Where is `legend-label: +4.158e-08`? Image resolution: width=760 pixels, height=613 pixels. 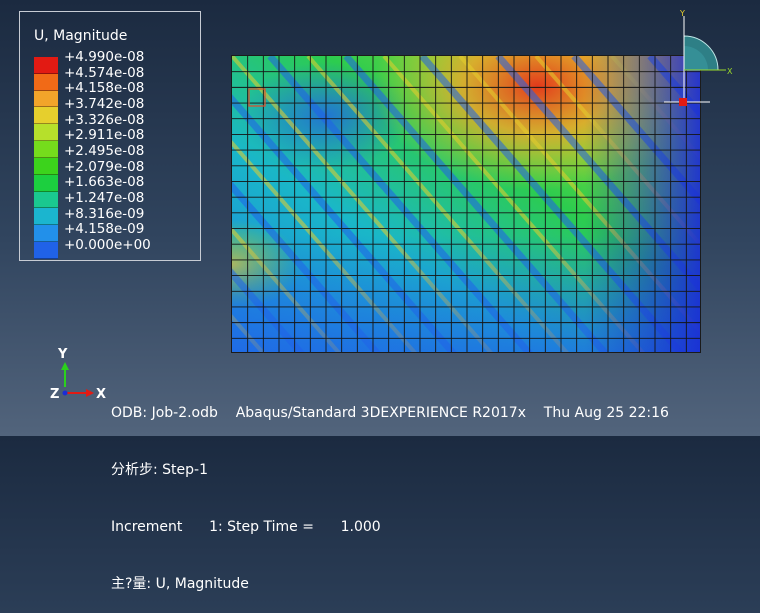 legend-label: +4.158e-08 is located at coordinates (104, 88).